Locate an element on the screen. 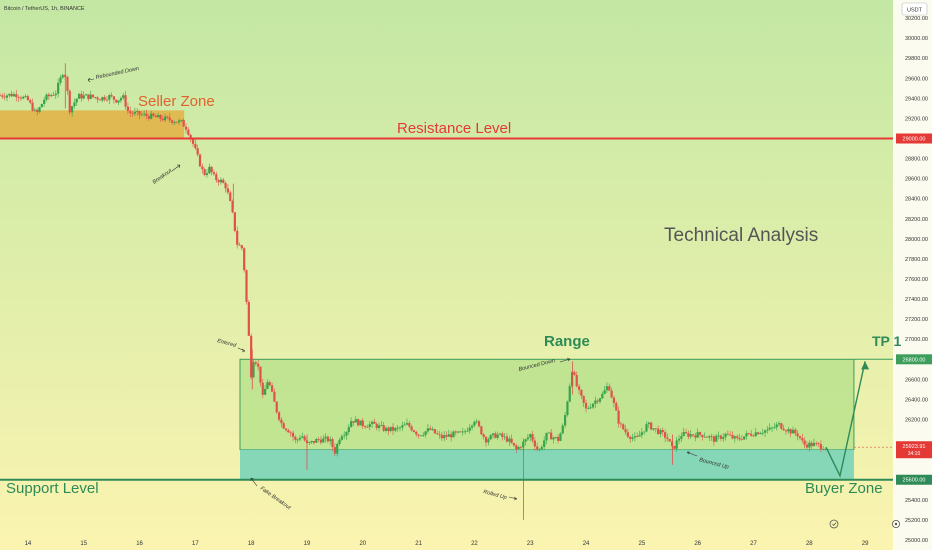 Image resolution: width=932 pixels, height=550 pixels. x-tick-label: 25 is located at coordinates (642, 544).